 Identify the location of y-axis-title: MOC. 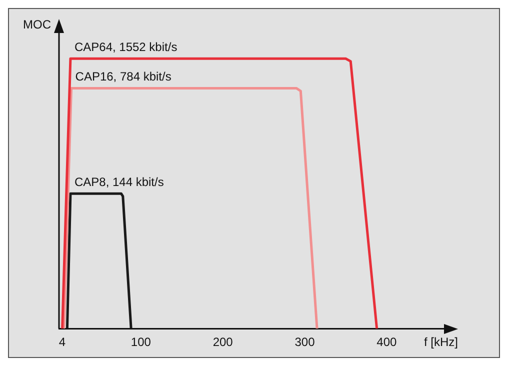
(37, 24).